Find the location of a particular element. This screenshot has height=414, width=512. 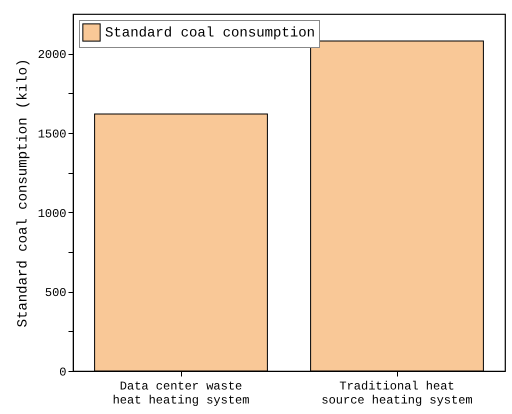

x-tick-label: Traditional heat source heating system is located at coordinates (397, 394).